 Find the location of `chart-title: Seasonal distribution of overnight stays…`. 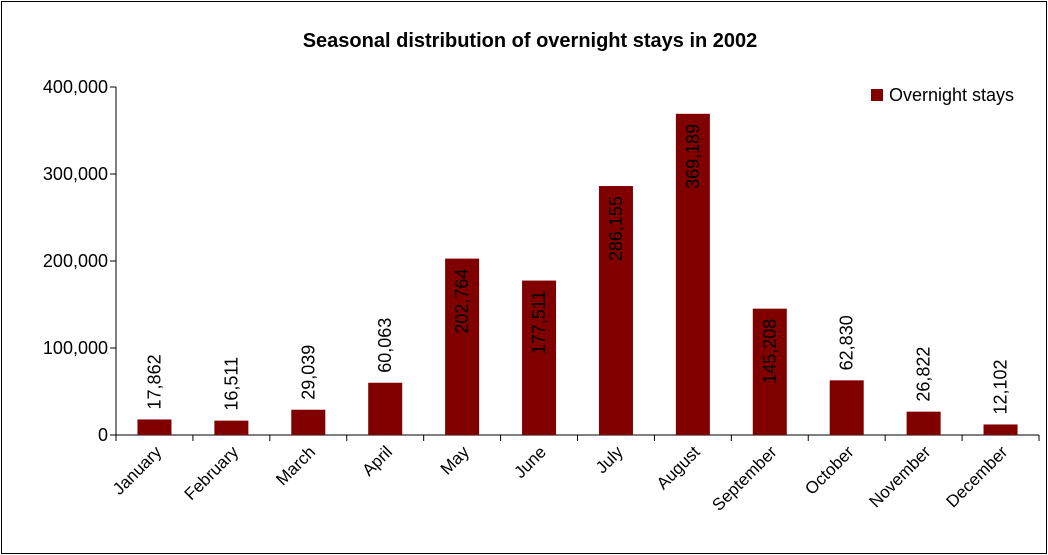

chart-title: Seasonal distribution of overnight stays… is located at coordinates (530, 41).